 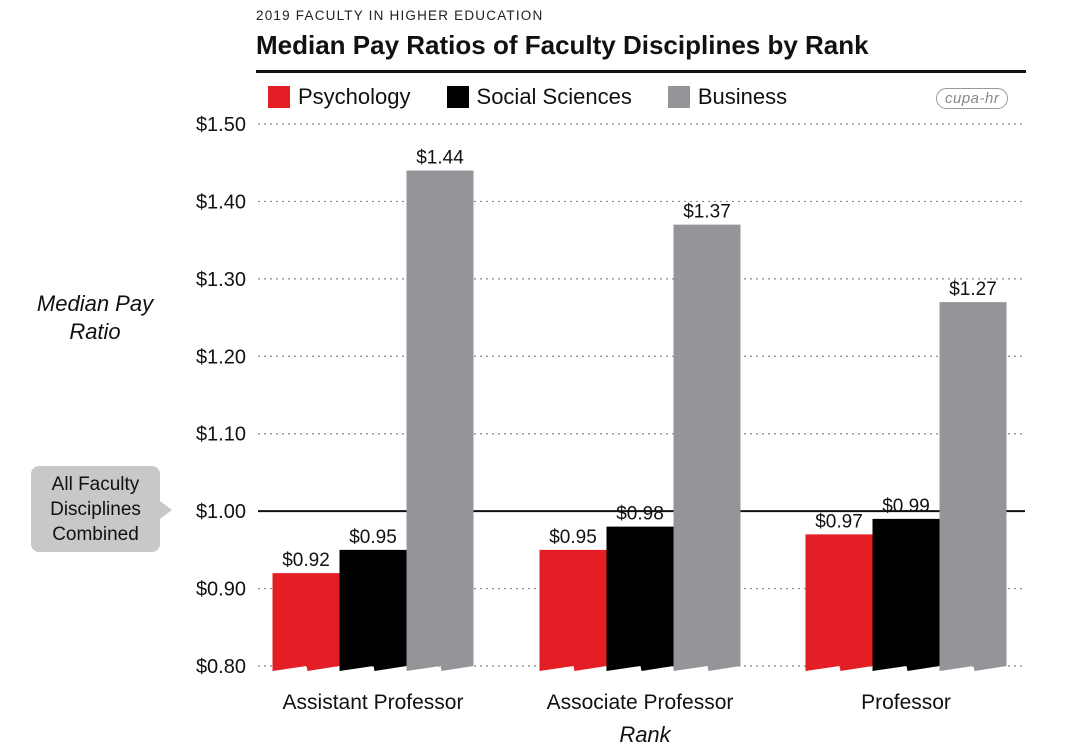 I want to click on x-category-label: Professor, so click(x=906, y=702).